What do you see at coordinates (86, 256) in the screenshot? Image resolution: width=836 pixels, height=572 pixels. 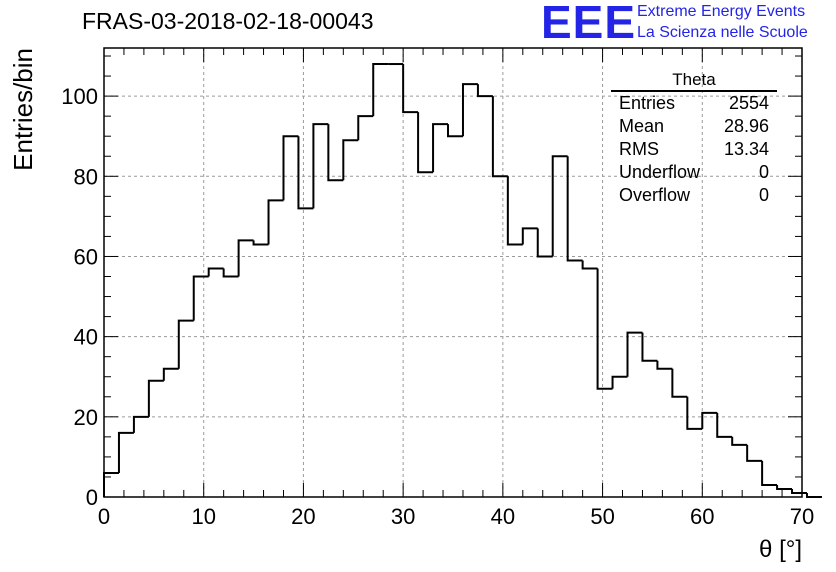 I see `y-tick-label: 60` at bounding box center [86, 256].